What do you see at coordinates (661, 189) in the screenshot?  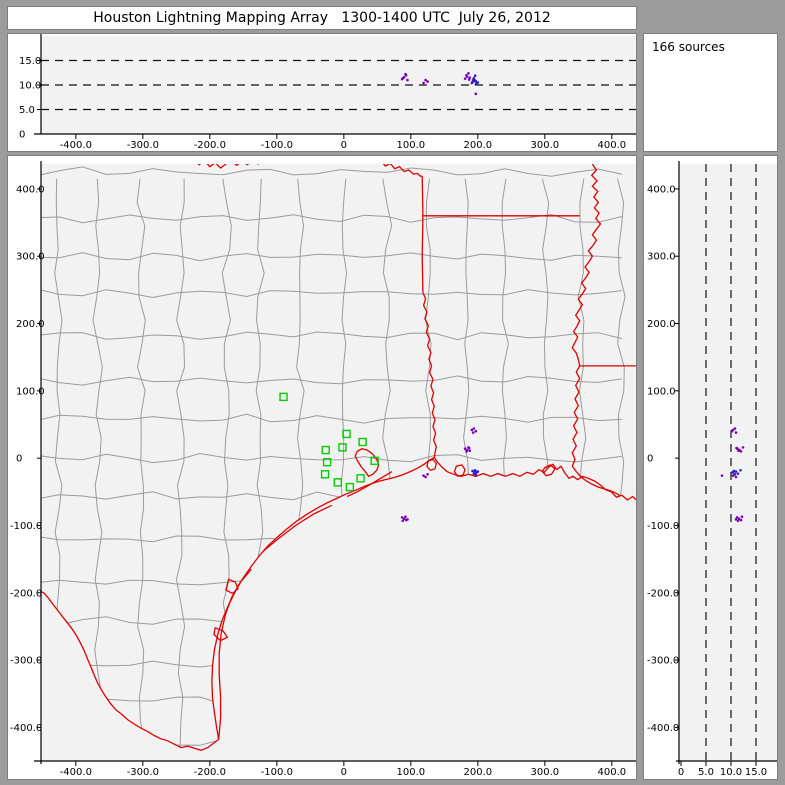 I see `y-tick-label: 400.0` at bounding box center [661, 189].